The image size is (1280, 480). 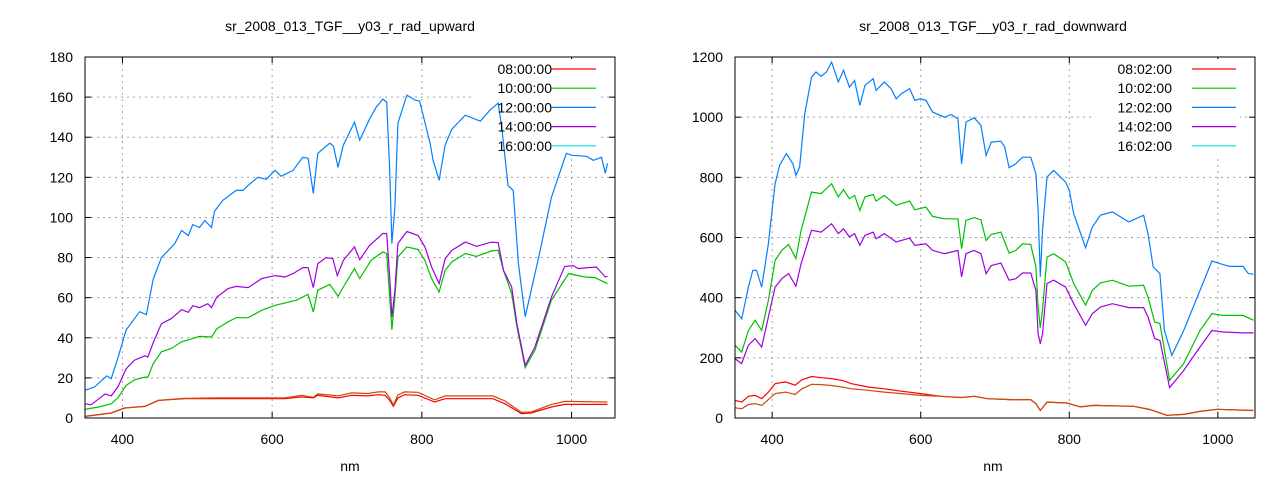 I want to click on legend-label: 14:02:00, so click(x=1145, y=127).